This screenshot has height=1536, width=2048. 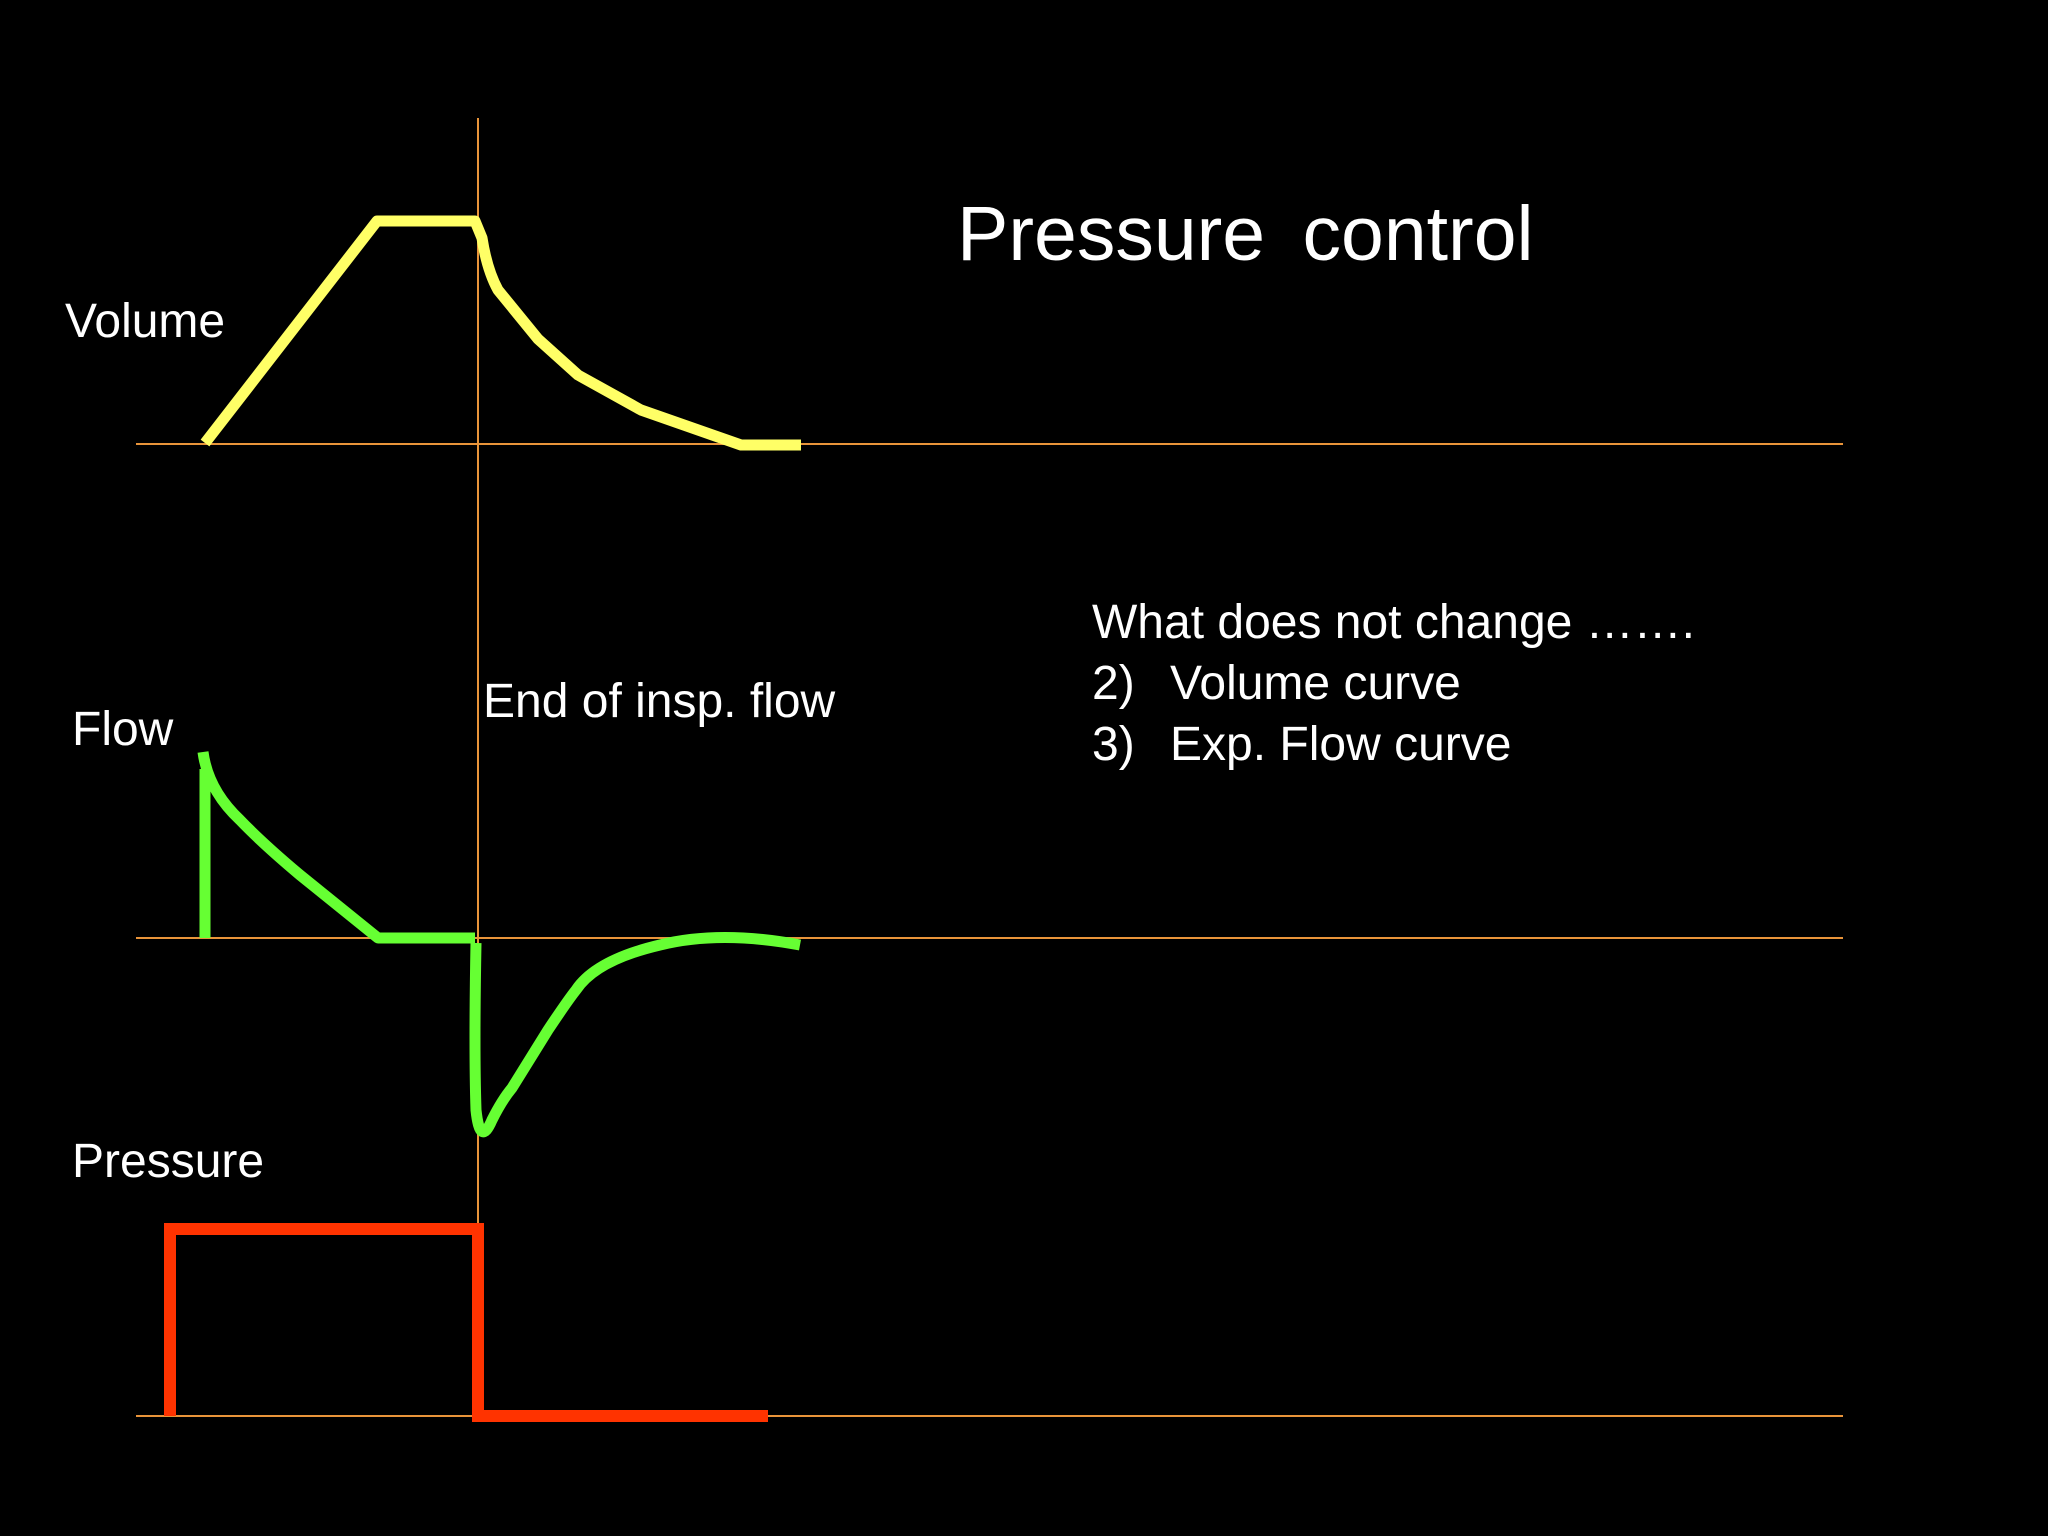 What do you see at coordinates (168, 1161) in the screenshot?
I see `pressure-label: Pressure` at bounding box center [168, 1161].